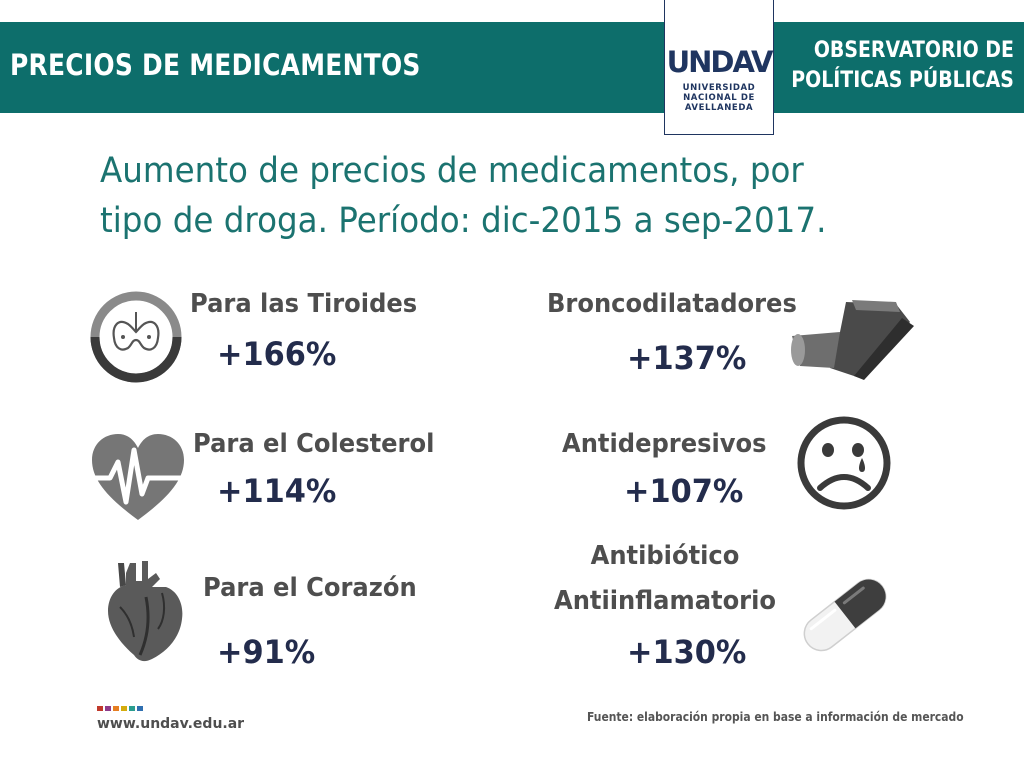  Describe the element at coordinates (665, 556) in the screenshot. I see `antibiotico-label: Antibiótico` at that location.